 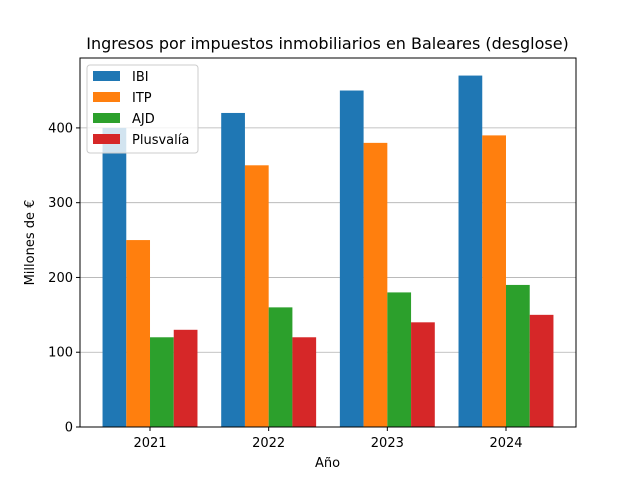 What do you see at coordinates (541, 370) in the screenshot?
I see `bar-plusvalía-2024` at bounding box center [541, 370].